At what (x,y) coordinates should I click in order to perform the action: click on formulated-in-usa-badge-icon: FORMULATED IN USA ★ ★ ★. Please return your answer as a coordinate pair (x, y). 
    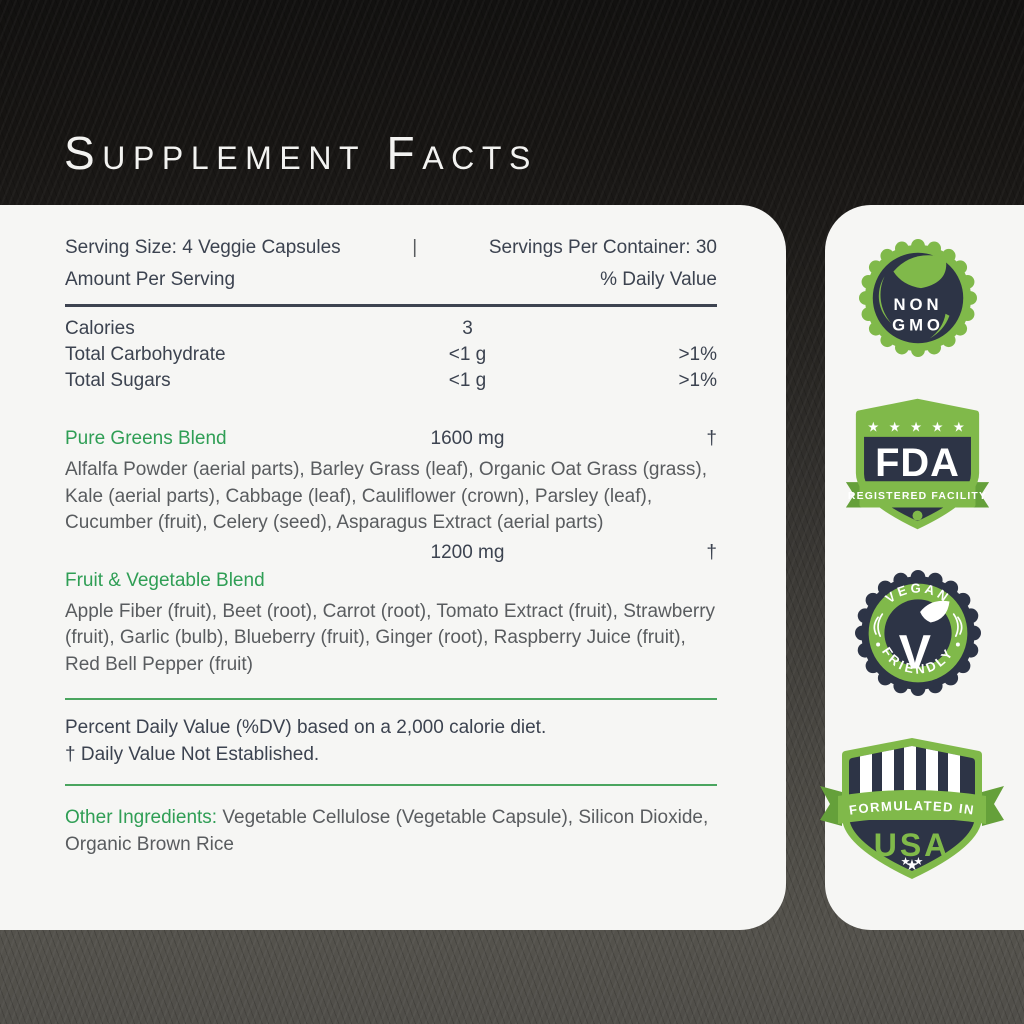
    Looking at the image, I should click on (911, 808).